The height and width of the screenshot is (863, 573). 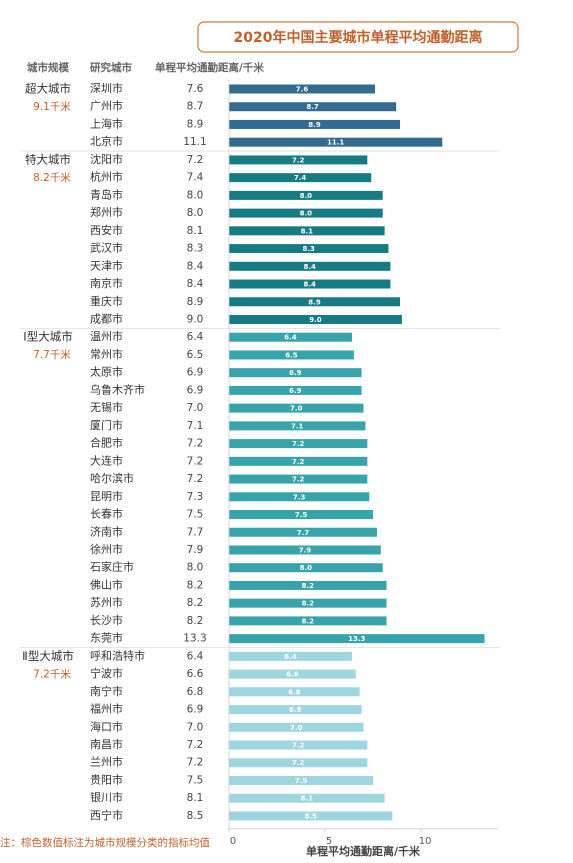 What do you see at coordinates (291, 355) in the screenshot?
I see `bar-value-label: 6.5` at bounding box center [291, 355].